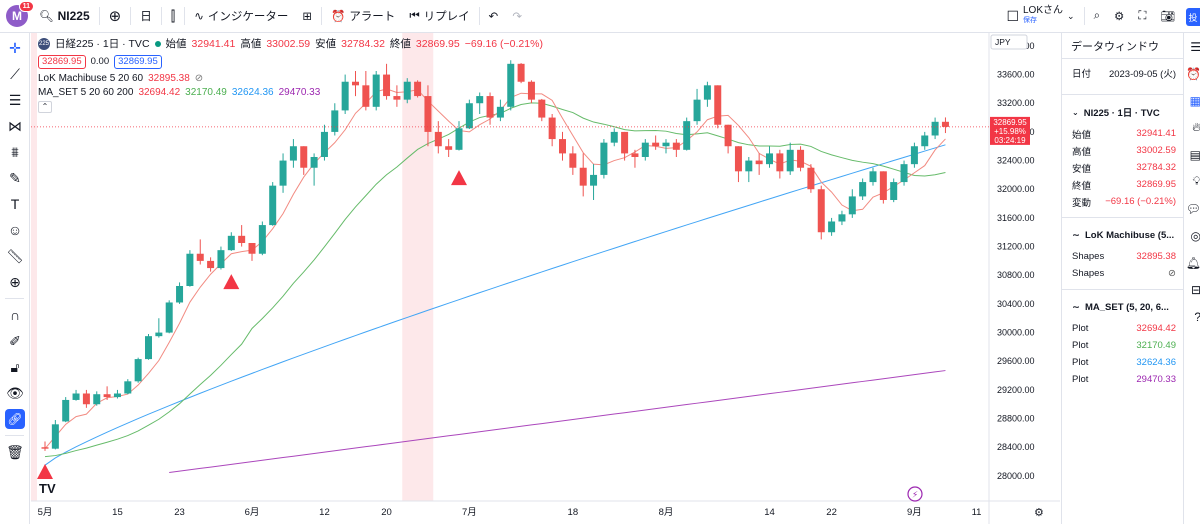 This screenshot has height=524, width=1200. What do you see at coordinates (20, 14) in the screenshot?
I see `user-avatar: M 11` at bounding box center [20, 14].